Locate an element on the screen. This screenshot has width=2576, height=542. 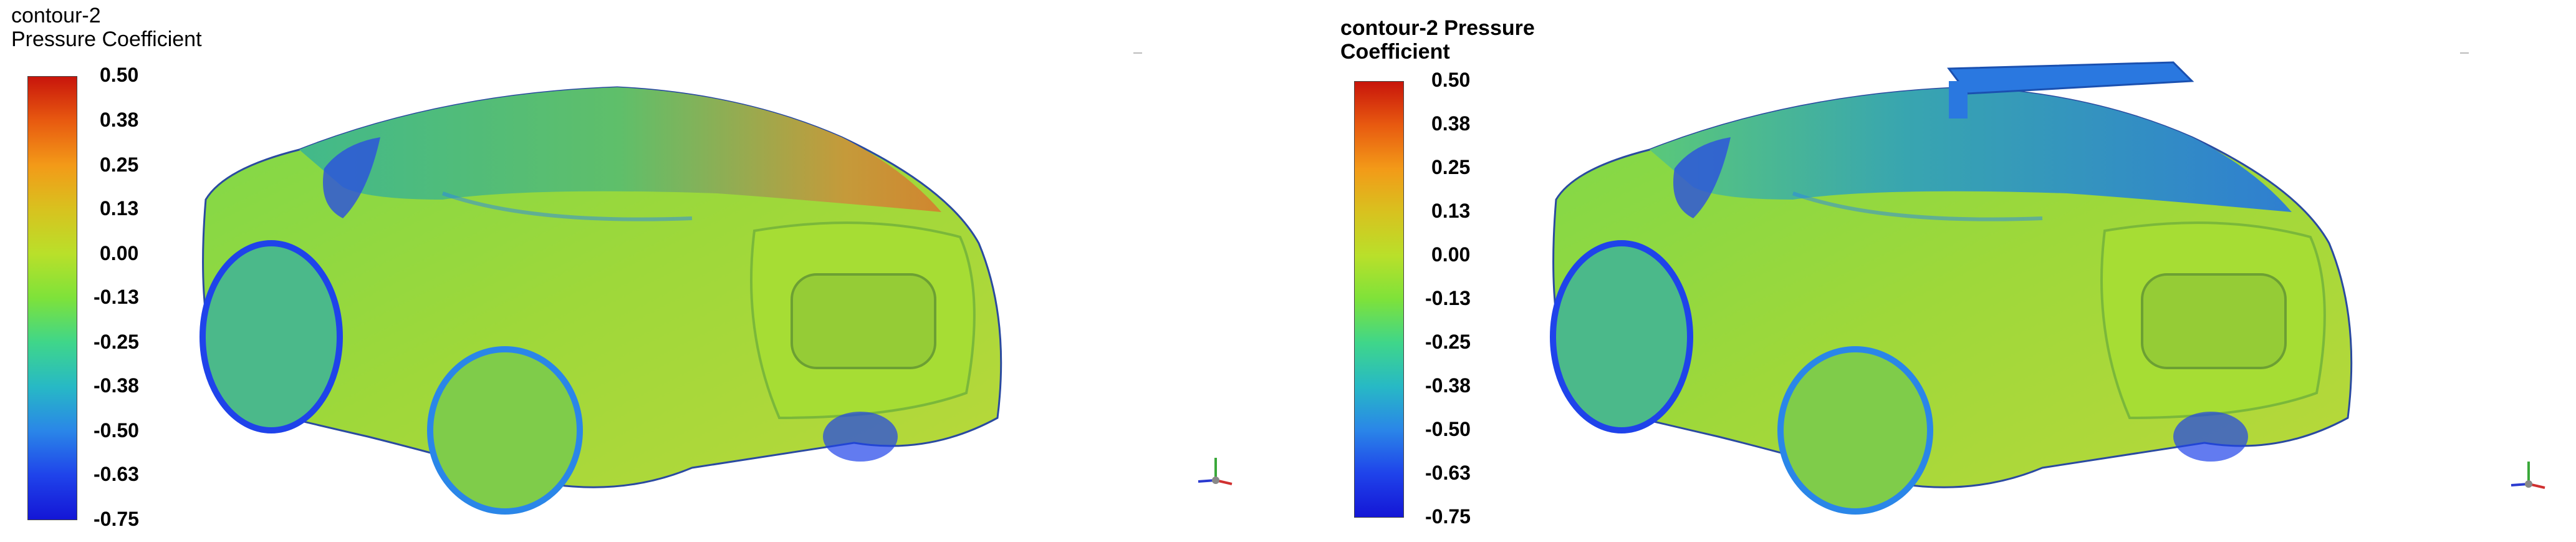
contour-name: contour-2 Pressure is located at coordinates (1437, 28).